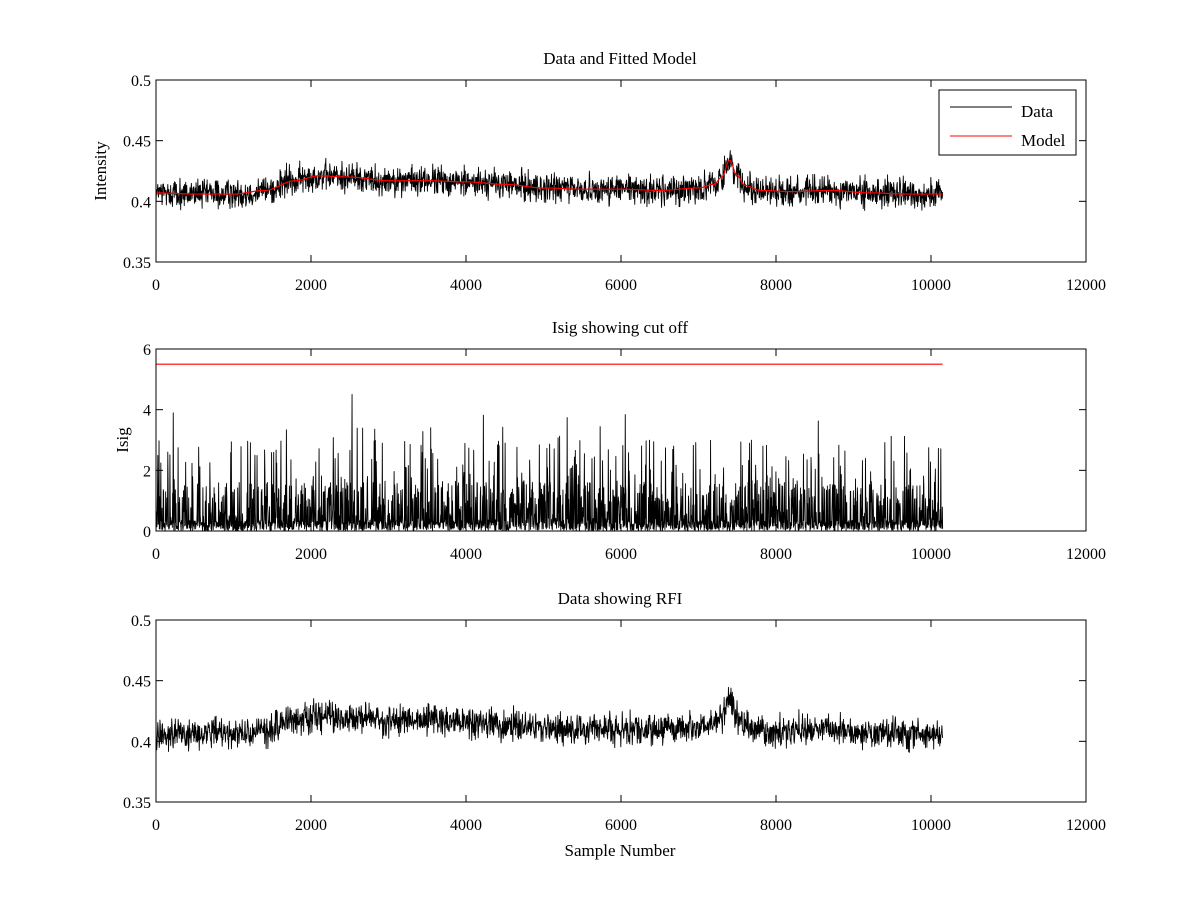 Image resolution: width=1200 pixels, height=900 pixels. Describe the element at coordinates (100, 171) in the screenshot. I see `y-axis-label: Intensity` at that location.